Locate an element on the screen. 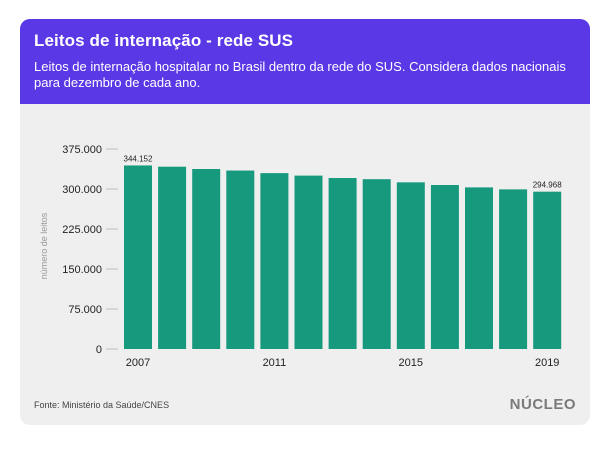 This screenshot has height=449, width=609. y-axis-label: número de leitos is located at coordinates (44, 245).